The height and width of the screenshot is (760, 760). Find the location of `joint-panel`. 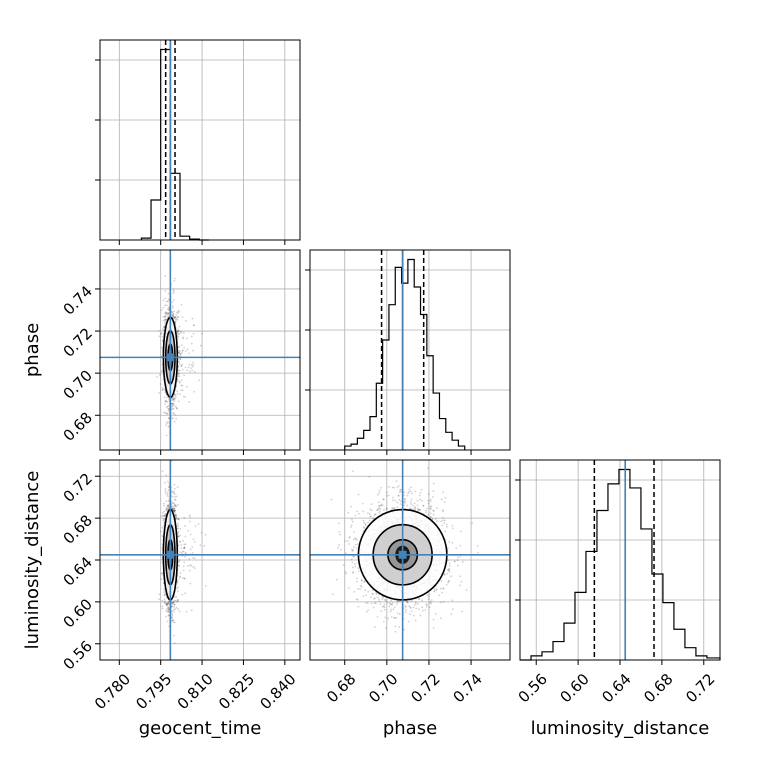

joint-panel is located at coordinates (410, 562).